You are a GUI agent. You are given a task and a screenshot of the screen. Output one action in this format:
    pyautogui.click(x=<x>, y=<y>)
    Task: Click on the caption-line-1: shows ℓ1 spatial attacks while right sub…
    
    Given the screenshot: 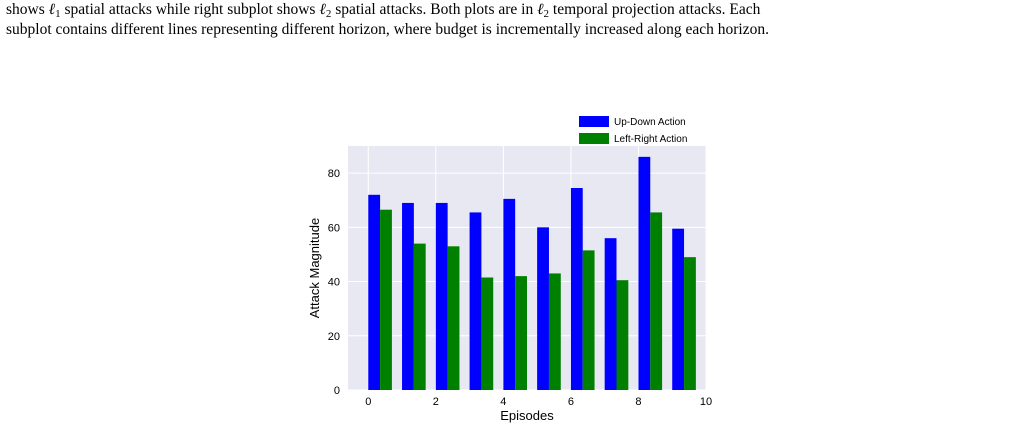 What is the action you would take?
    pyautogui.click(x=383, y=10)
    